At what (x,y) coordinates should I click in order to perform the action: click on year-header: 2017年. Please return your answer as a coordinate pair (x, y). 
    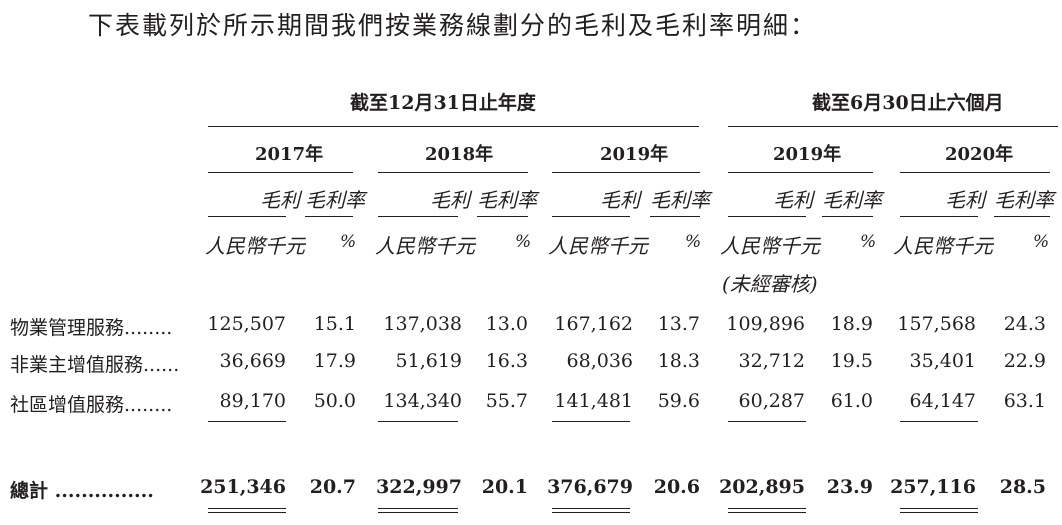
    Looking at the image, I should click on (289, 154).